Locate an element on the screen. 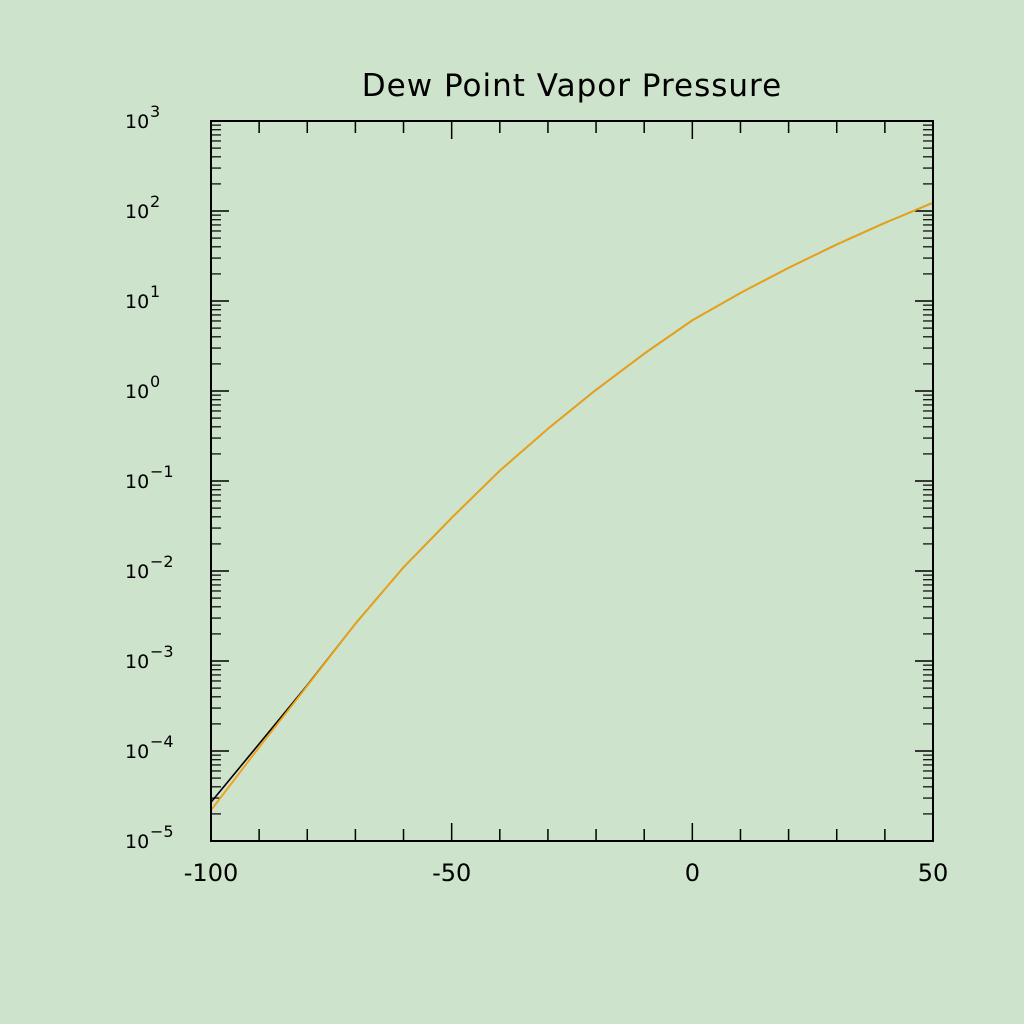 The height and width of the screenshot is (1024, 1024). x-tick-label: -50 is located at coordinates (451, 873).